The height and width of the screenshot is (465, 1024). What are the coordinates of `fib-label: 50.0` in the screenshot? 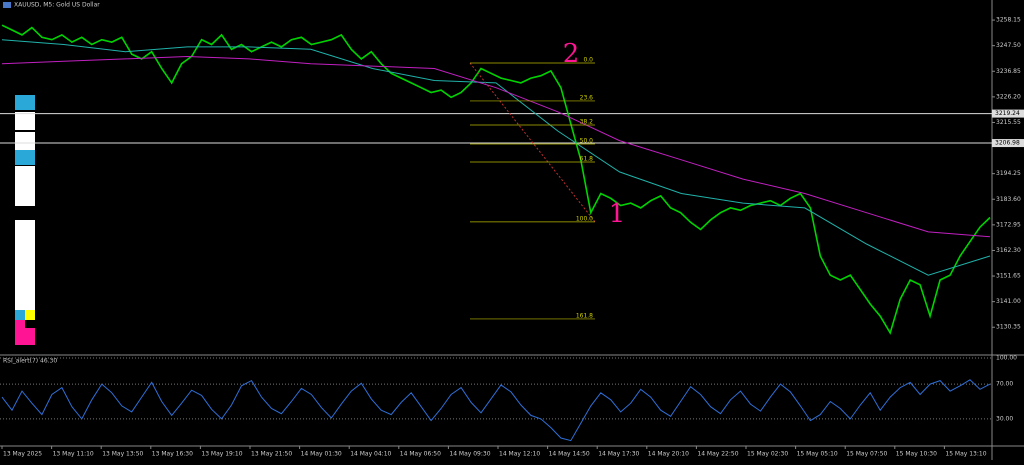 It's located at (587, 140).